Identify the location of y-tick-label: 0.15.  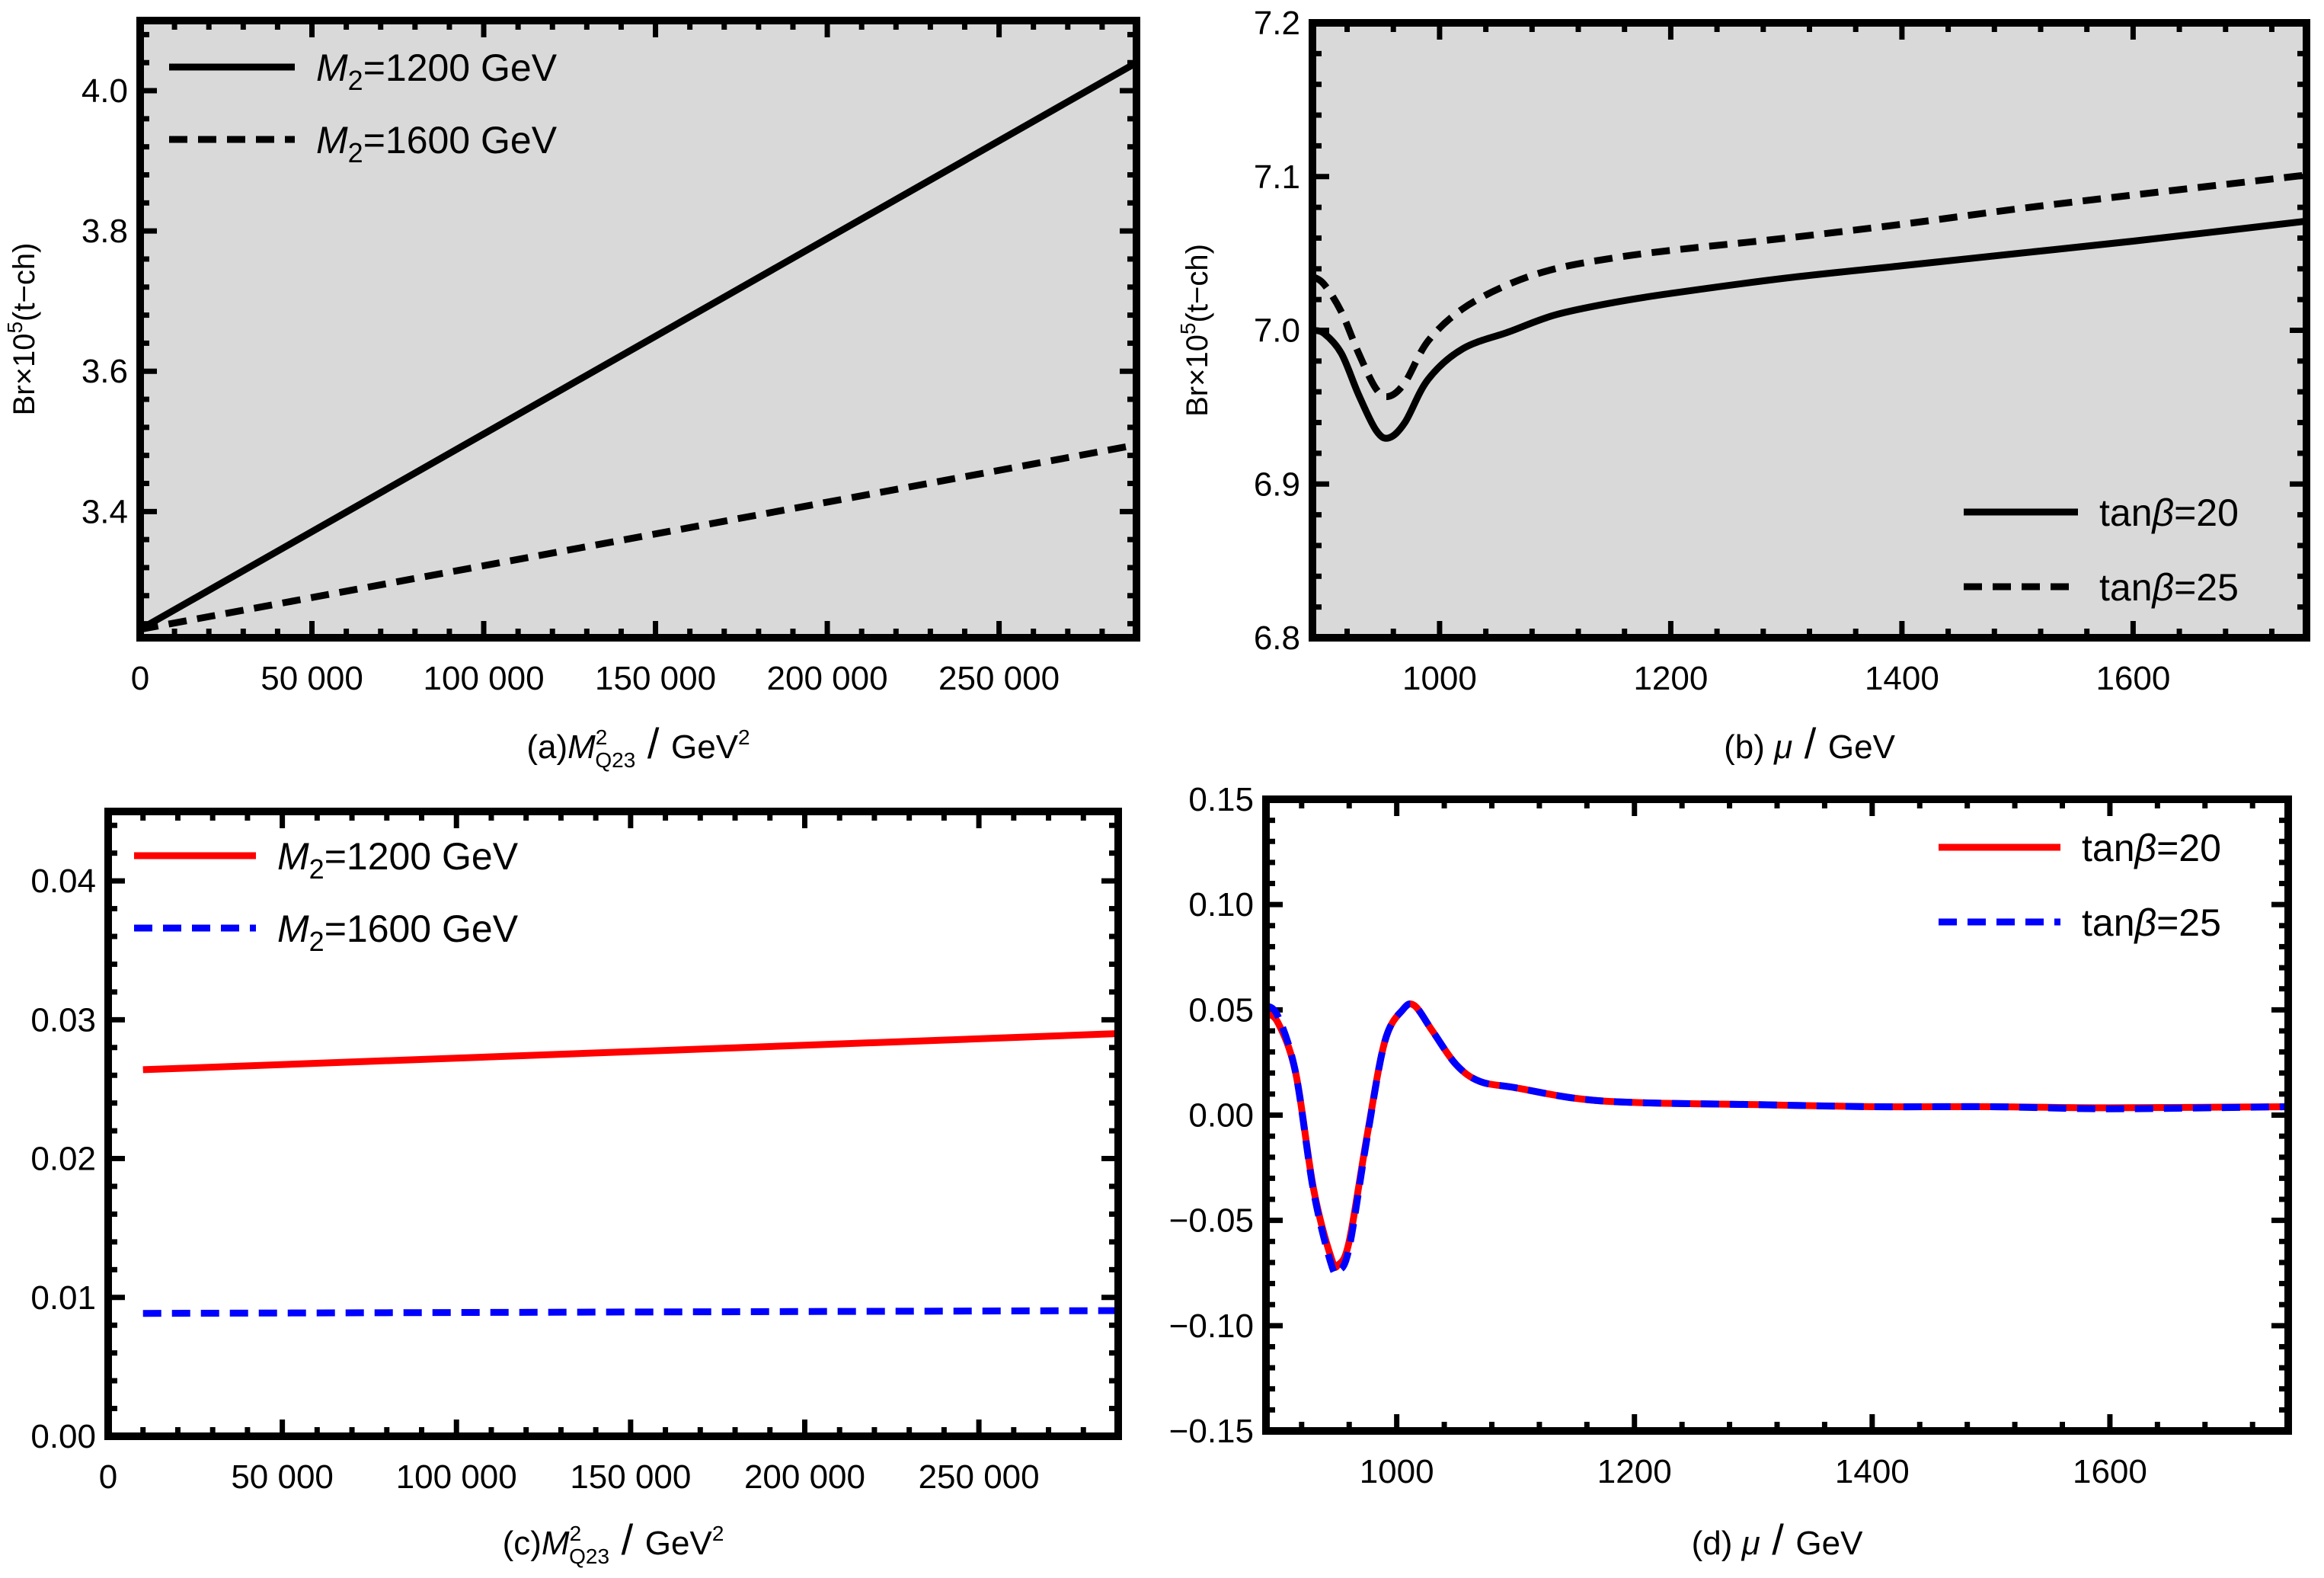
(1221, 799).